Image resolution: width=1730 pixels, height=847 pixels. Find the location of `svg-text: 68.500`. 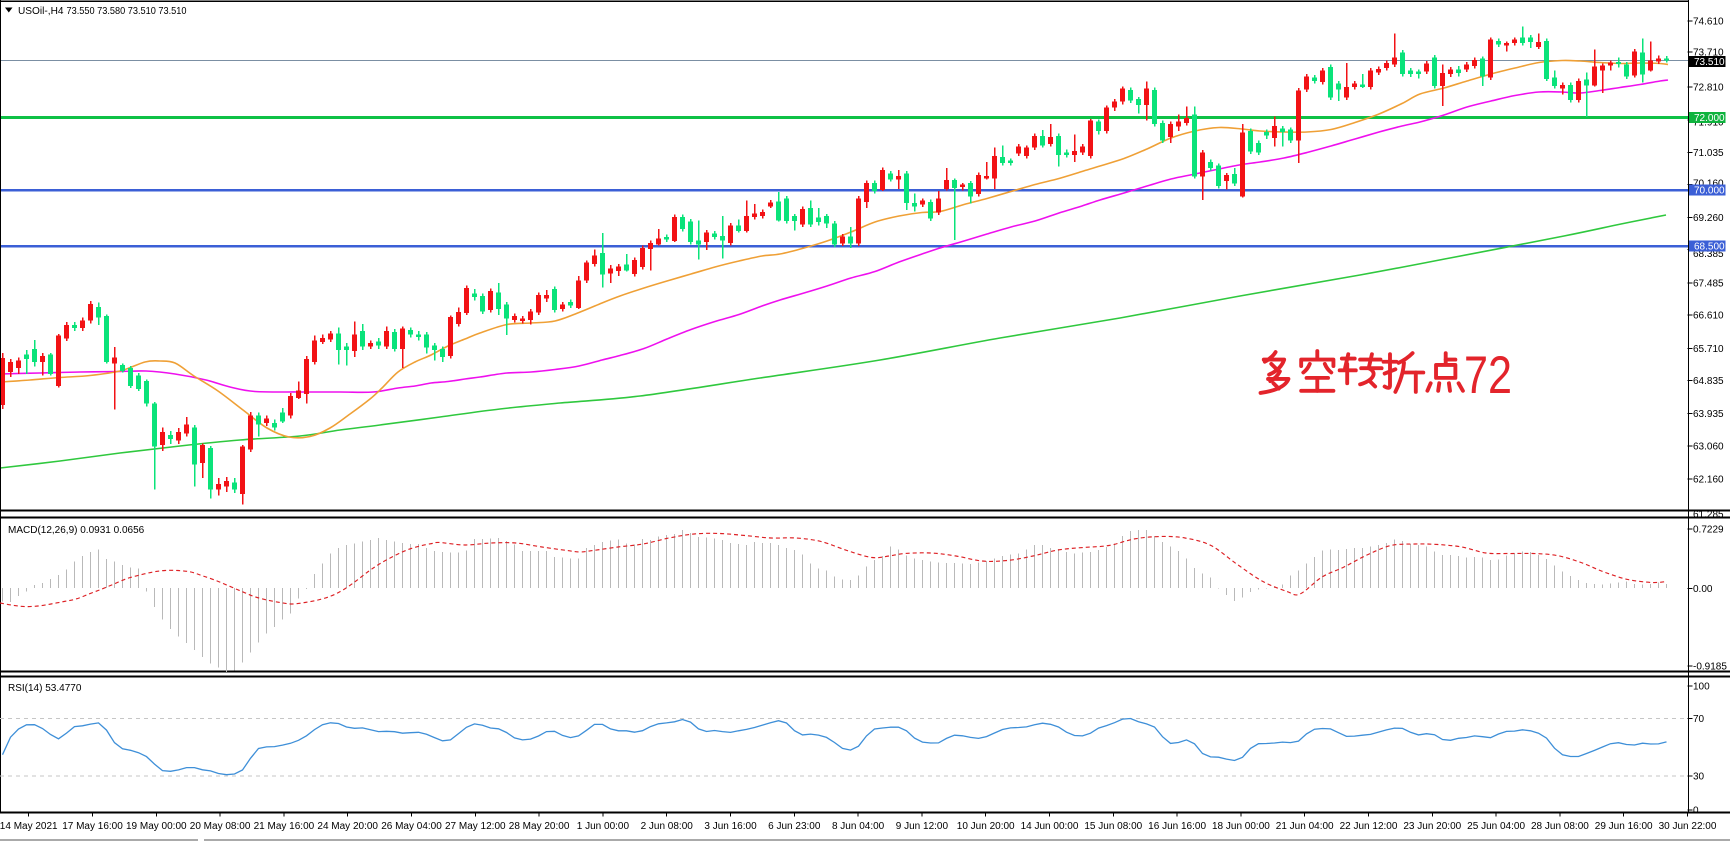

svg-text: 68.500 is located at coordinates (1709, 247).